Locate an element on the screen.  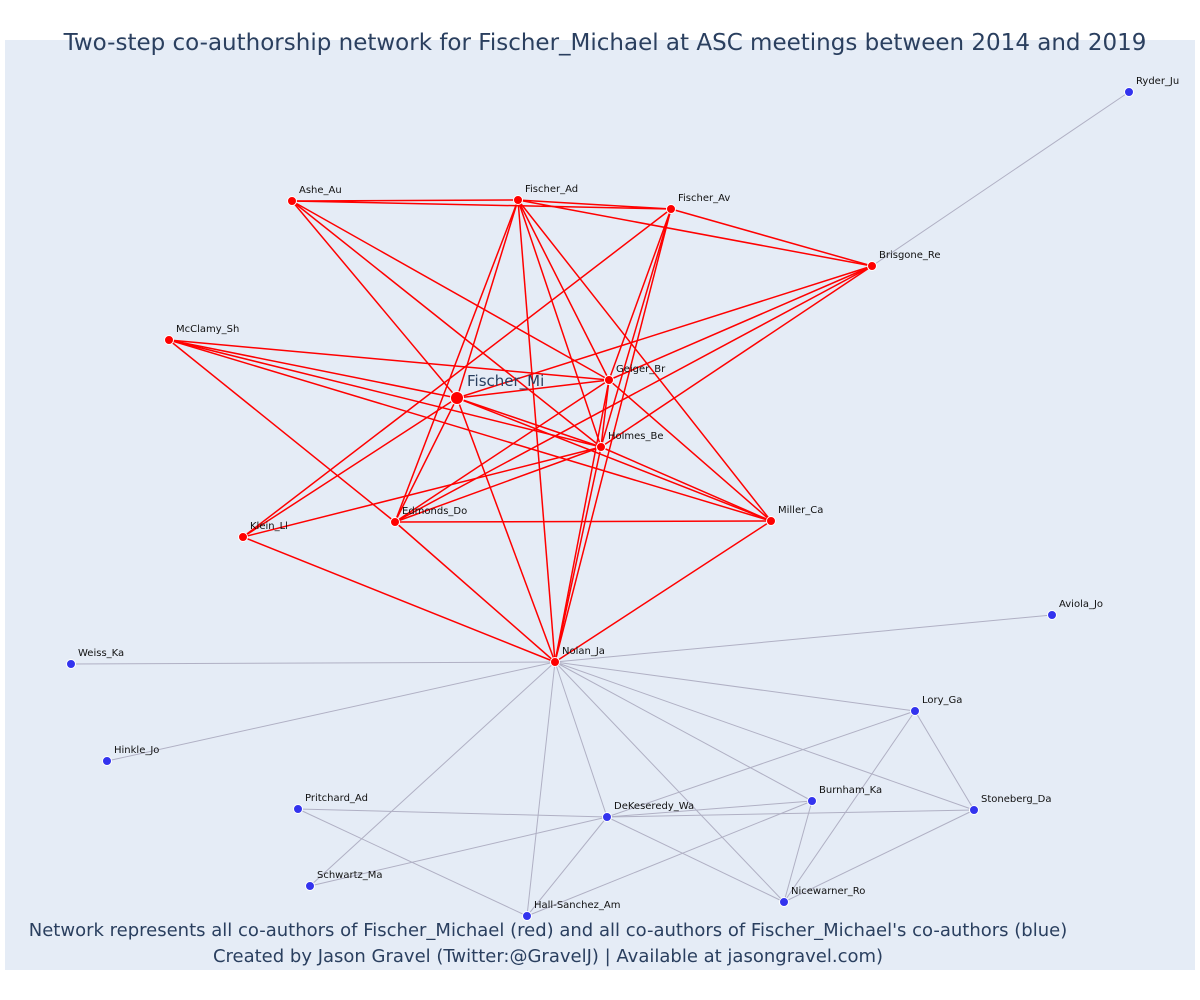
edge-DeKeseredy_Wa-Stoneberg_Da is located at coordinates (790, 813).